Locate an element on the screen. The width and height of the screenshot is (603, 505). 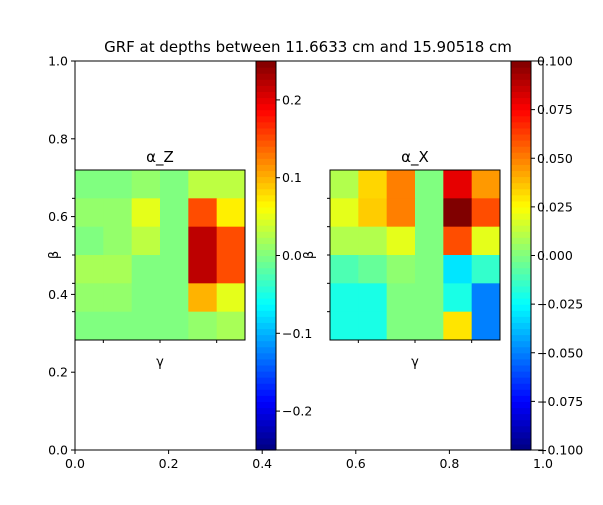
background-y-tick-label: 1.0 is located at coordinates (58, 61).